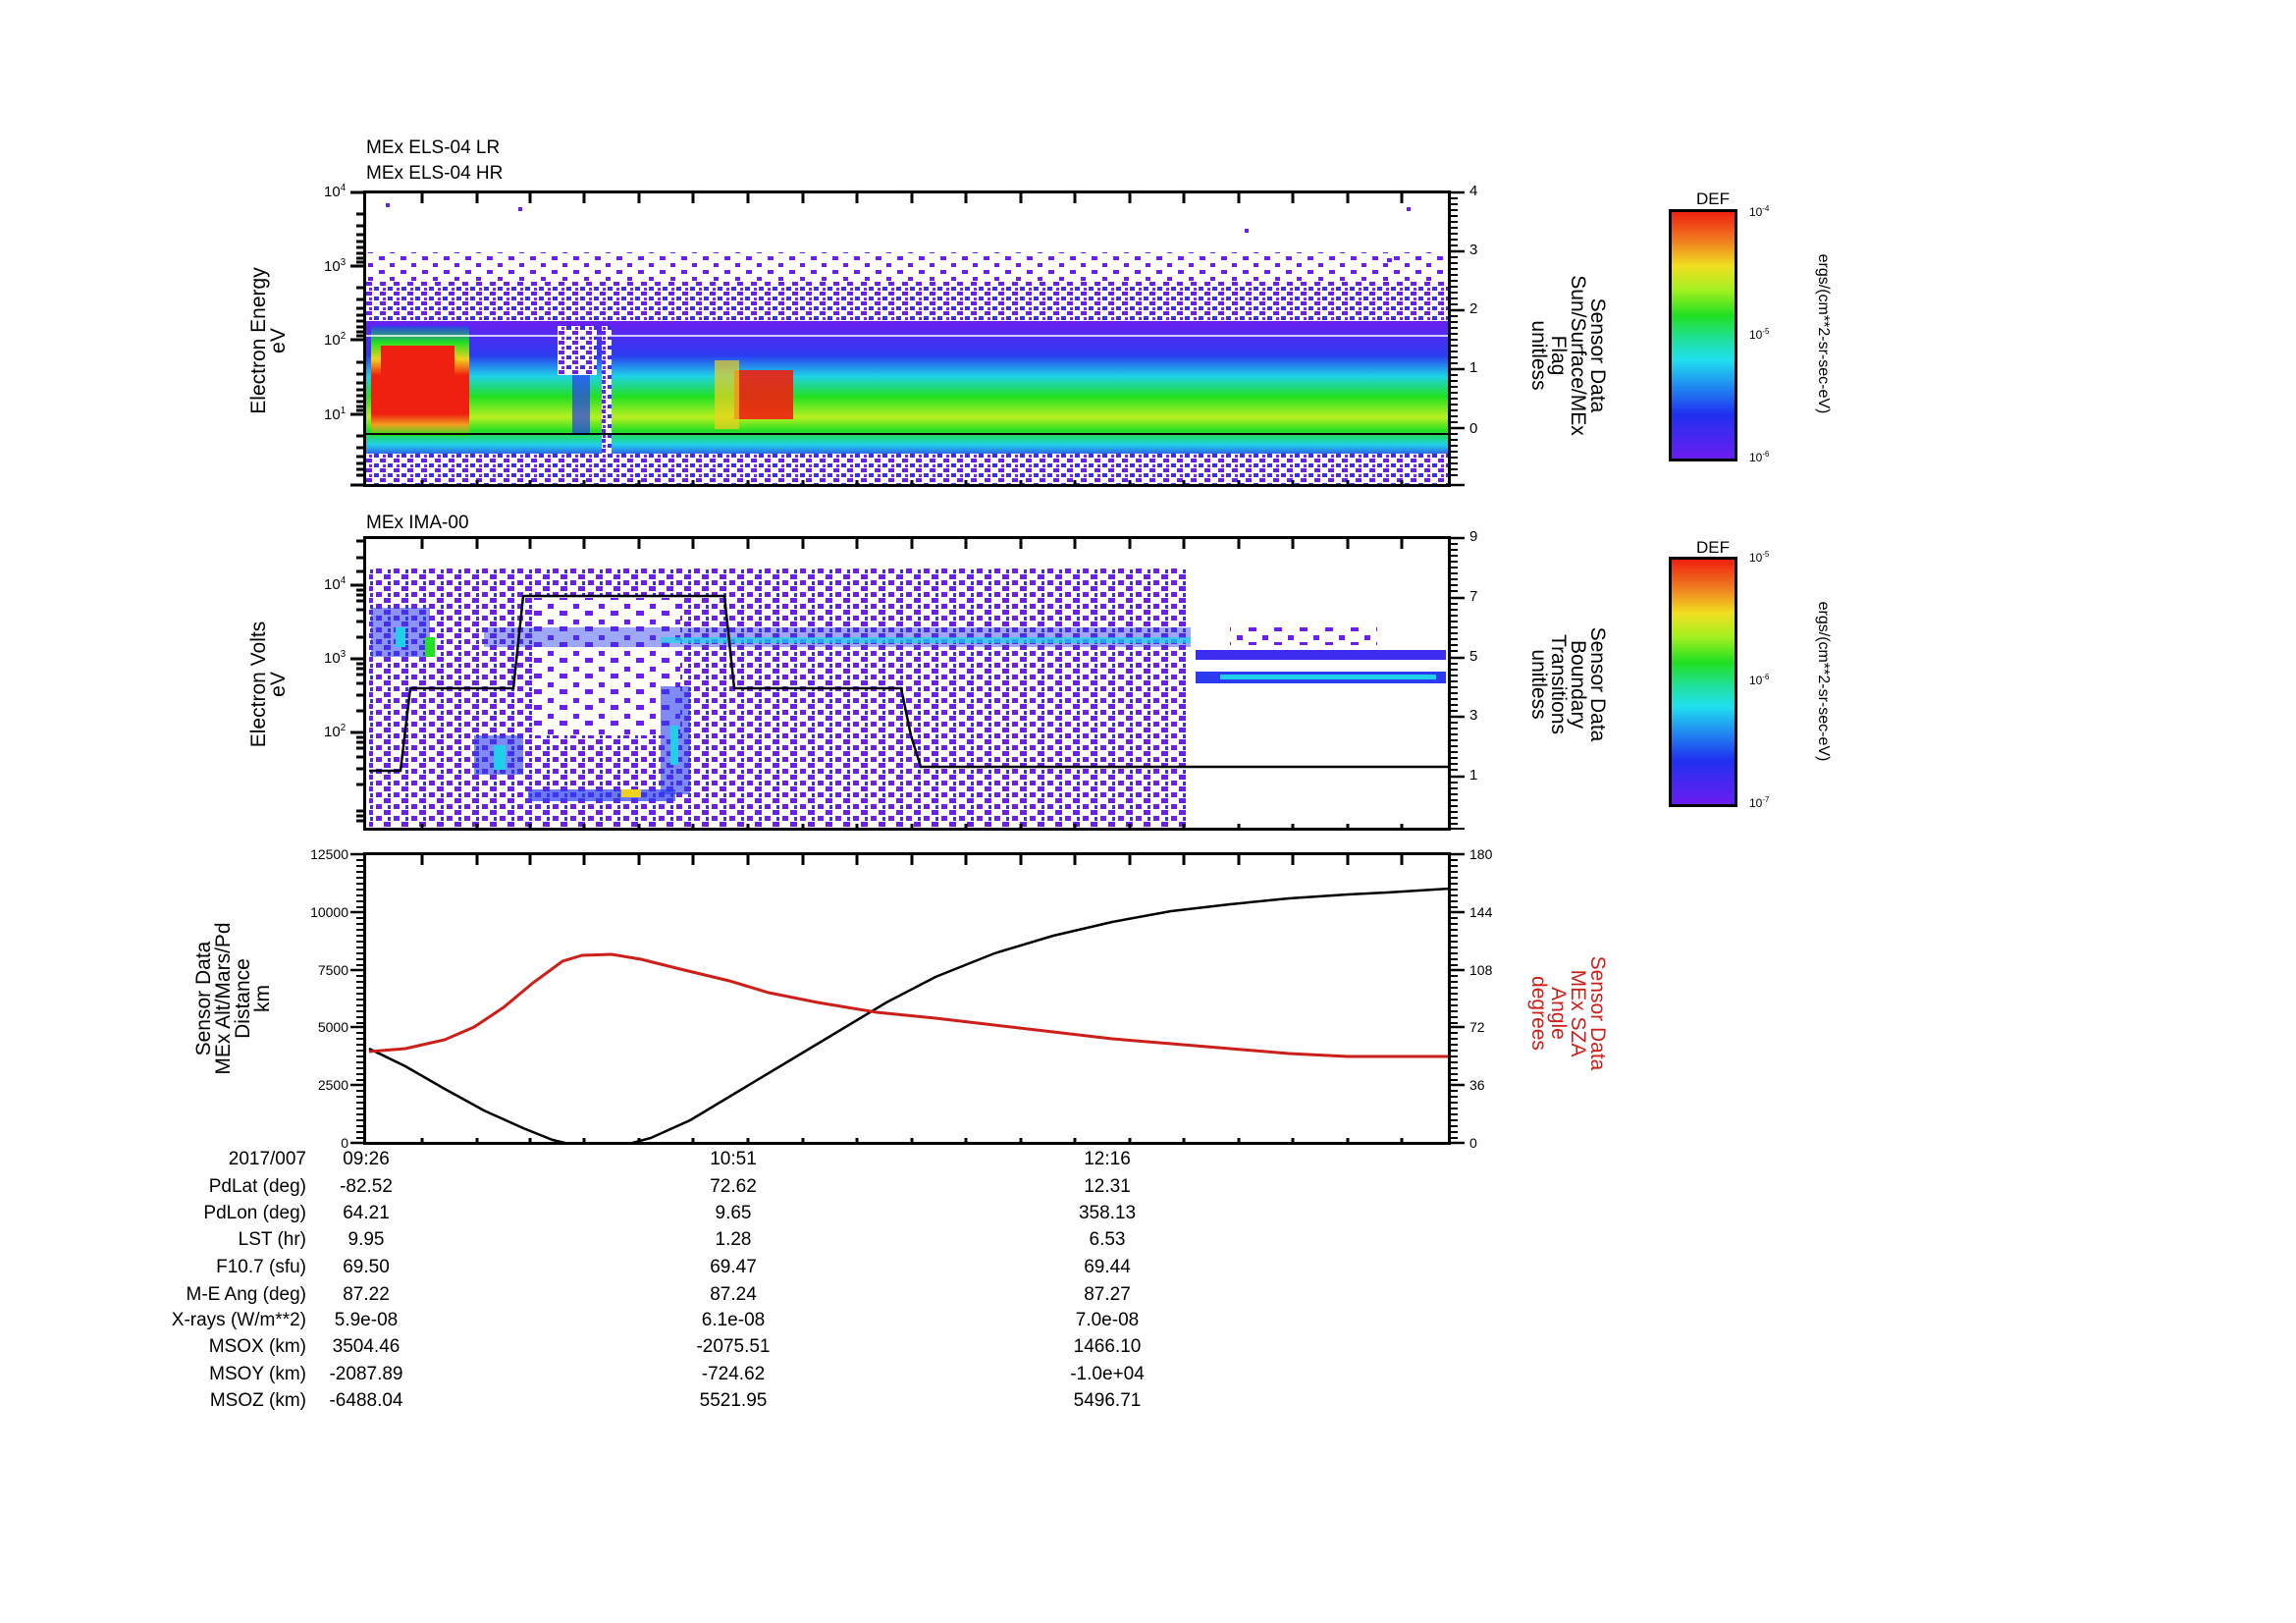 This screenshot has height=1623, width=2296. I want to click on colorbar1-top: 10⁻⁴, so click(1759, 212).